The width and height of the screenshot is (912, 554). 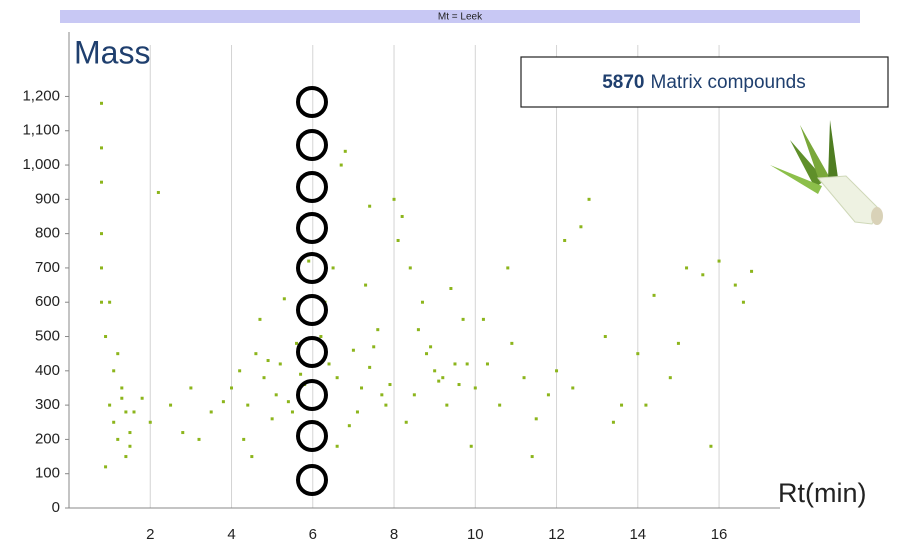 What do you see at coordinates (719, 534) in the screenshot?
I see `x-tick-label: 16` at bounding box center [719, 534].